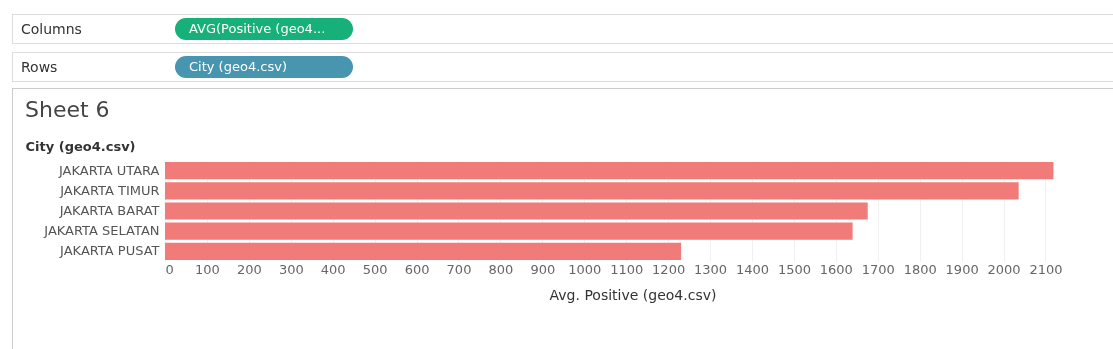 The height and width of the screenshot is (349, 1113). What do you see at coordinates (249, 269) in the screenshot?
I see `x-tick-label: 200` at bounding box center [249, 269].